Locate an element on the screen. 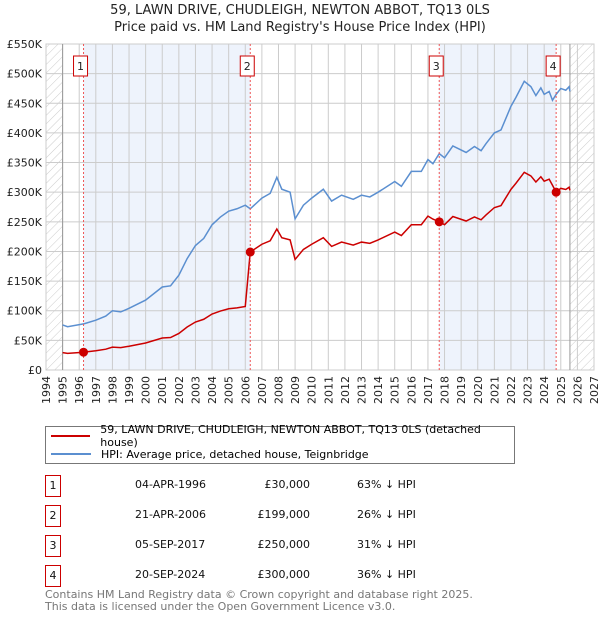  x-tick-label: 2015 is located at coordinates (395, 390).